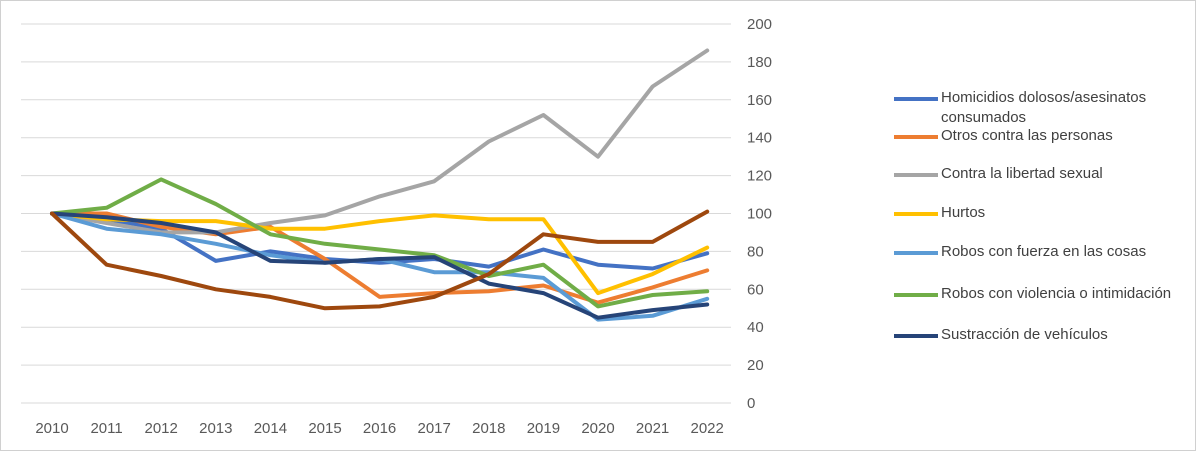  I want to click on x-tick-label: 2014, so click(270, 428).